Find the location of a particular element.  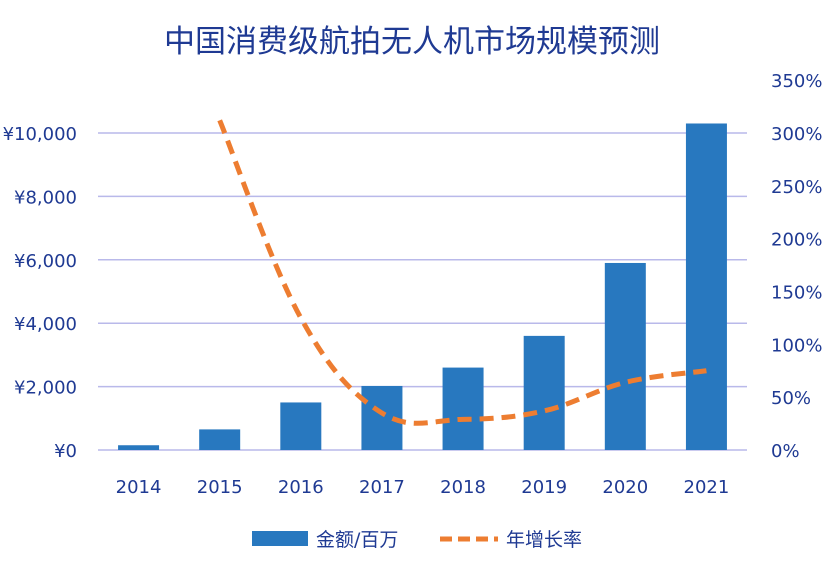

x-tick-label: 2019 is located at coordinates (544, 487).